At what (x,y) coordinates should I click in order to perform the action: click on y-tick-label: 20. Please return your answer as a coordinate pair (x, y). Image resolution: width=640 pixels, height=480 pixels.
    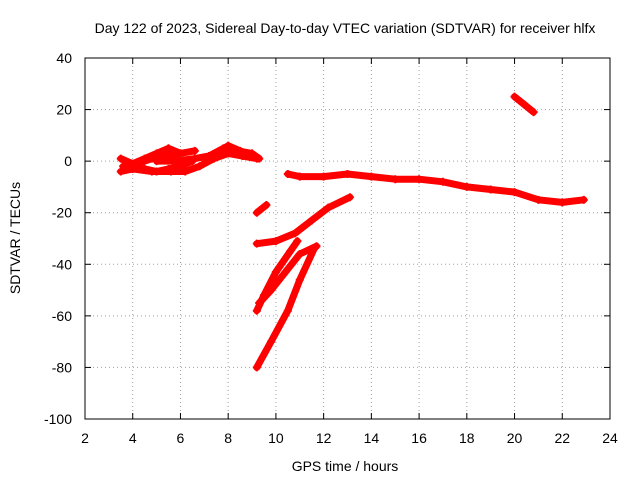
    Looking at the image, I should click on (64, 110).